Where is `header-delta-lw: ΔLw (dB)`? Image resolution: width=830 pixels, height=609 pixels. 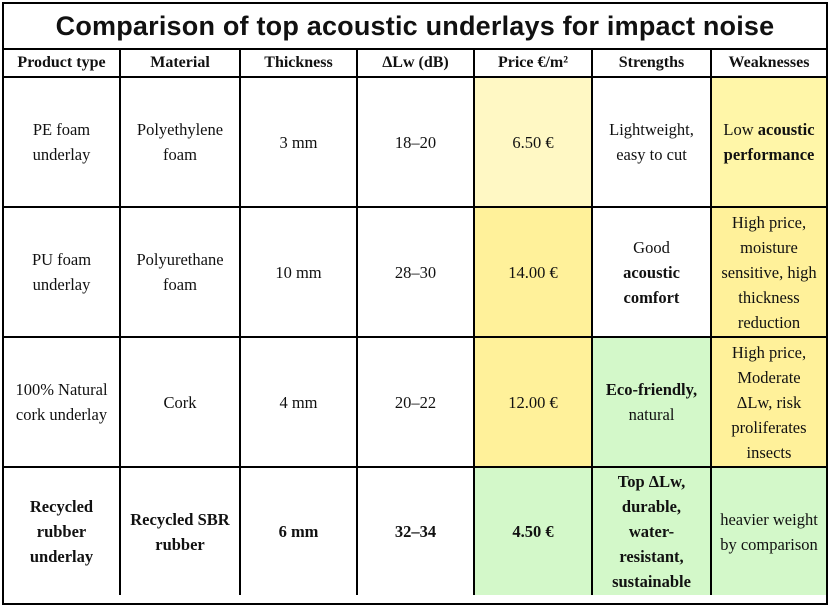
header-delta-lw: ΔLw (dB) is located at coordinates (415, 64).